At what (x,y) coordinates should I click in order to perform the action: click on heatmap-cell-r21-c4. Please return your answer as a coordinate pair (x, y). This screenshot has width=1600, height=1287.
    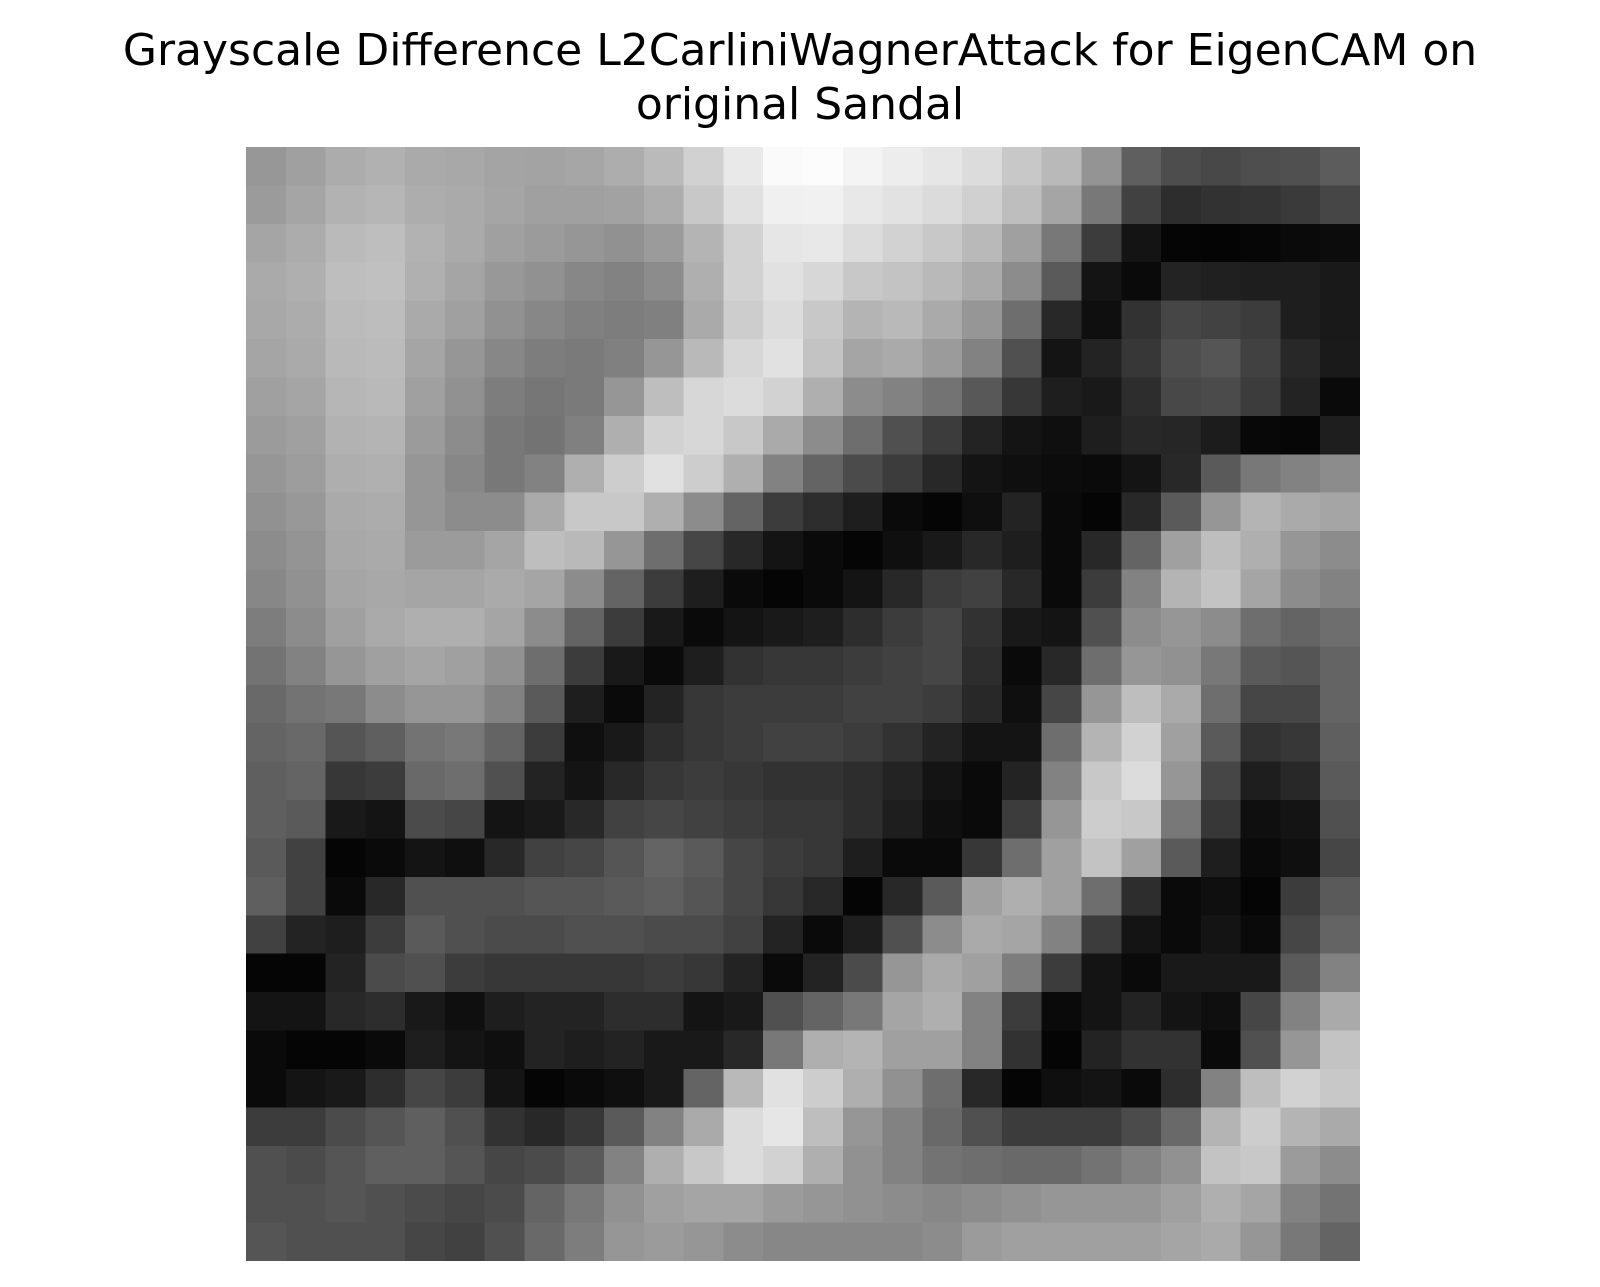
    Looking at the image, I should click on (425, 973).